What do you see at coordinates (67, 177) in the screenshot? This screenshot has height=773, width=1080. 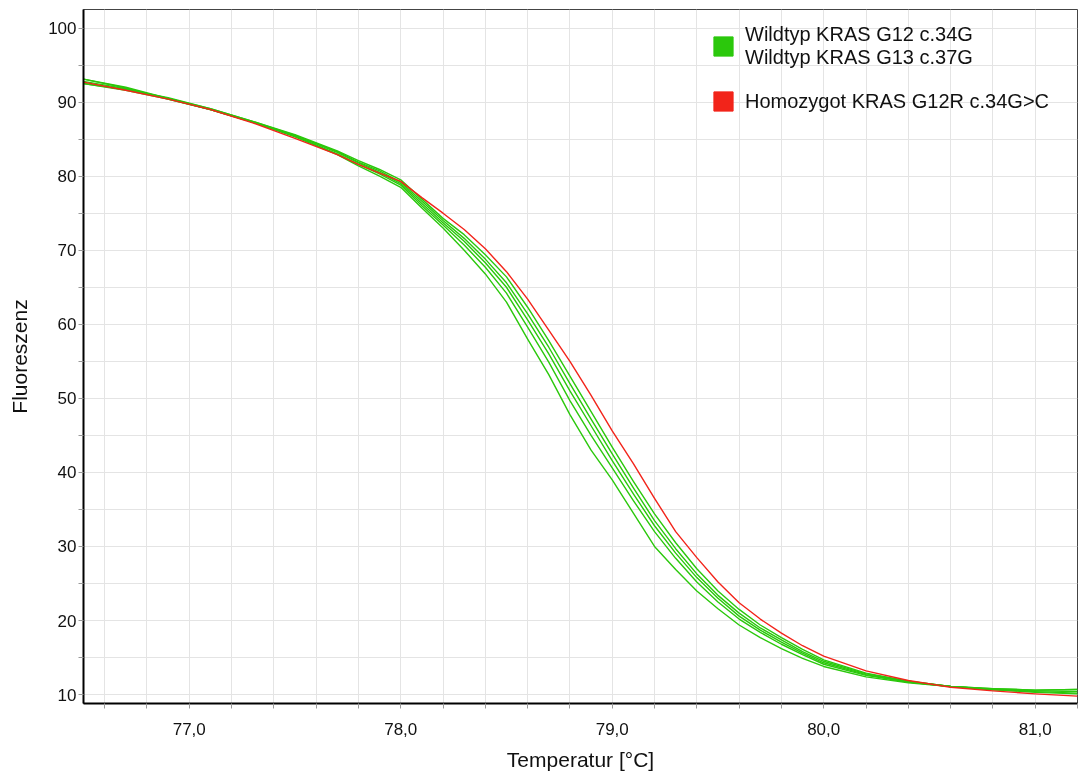 I see `y-tick-label: 80` at bounding box center [67, 177].